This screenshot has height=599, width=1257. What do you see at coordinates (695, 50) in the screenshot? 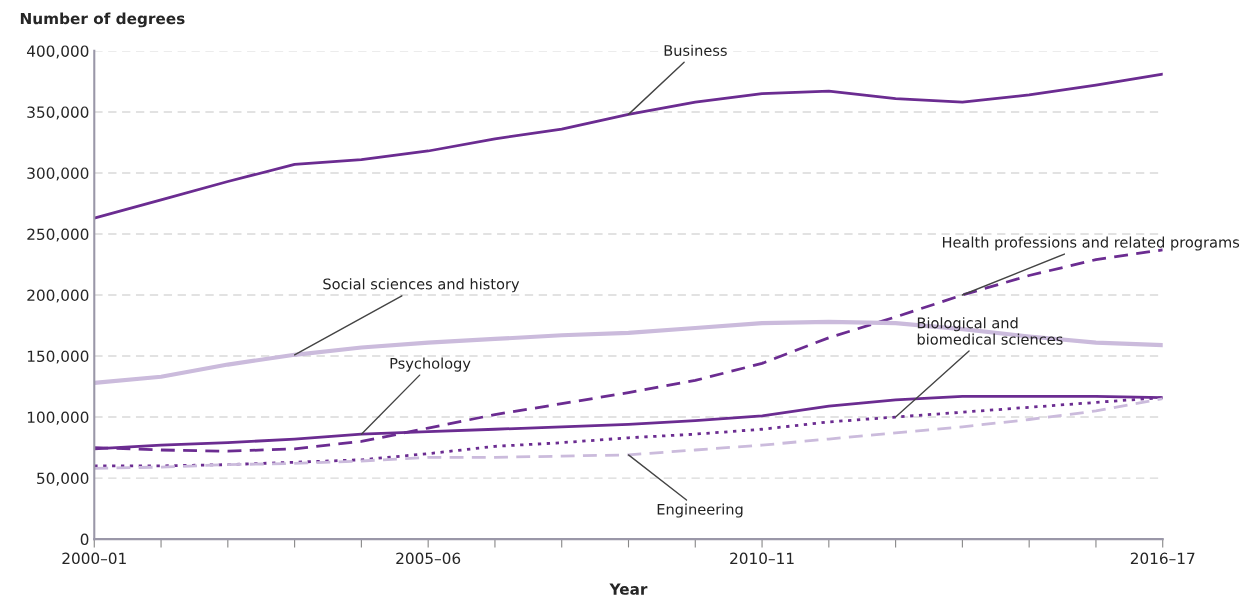
I see `text: Business` at bounding box center [695, 50].